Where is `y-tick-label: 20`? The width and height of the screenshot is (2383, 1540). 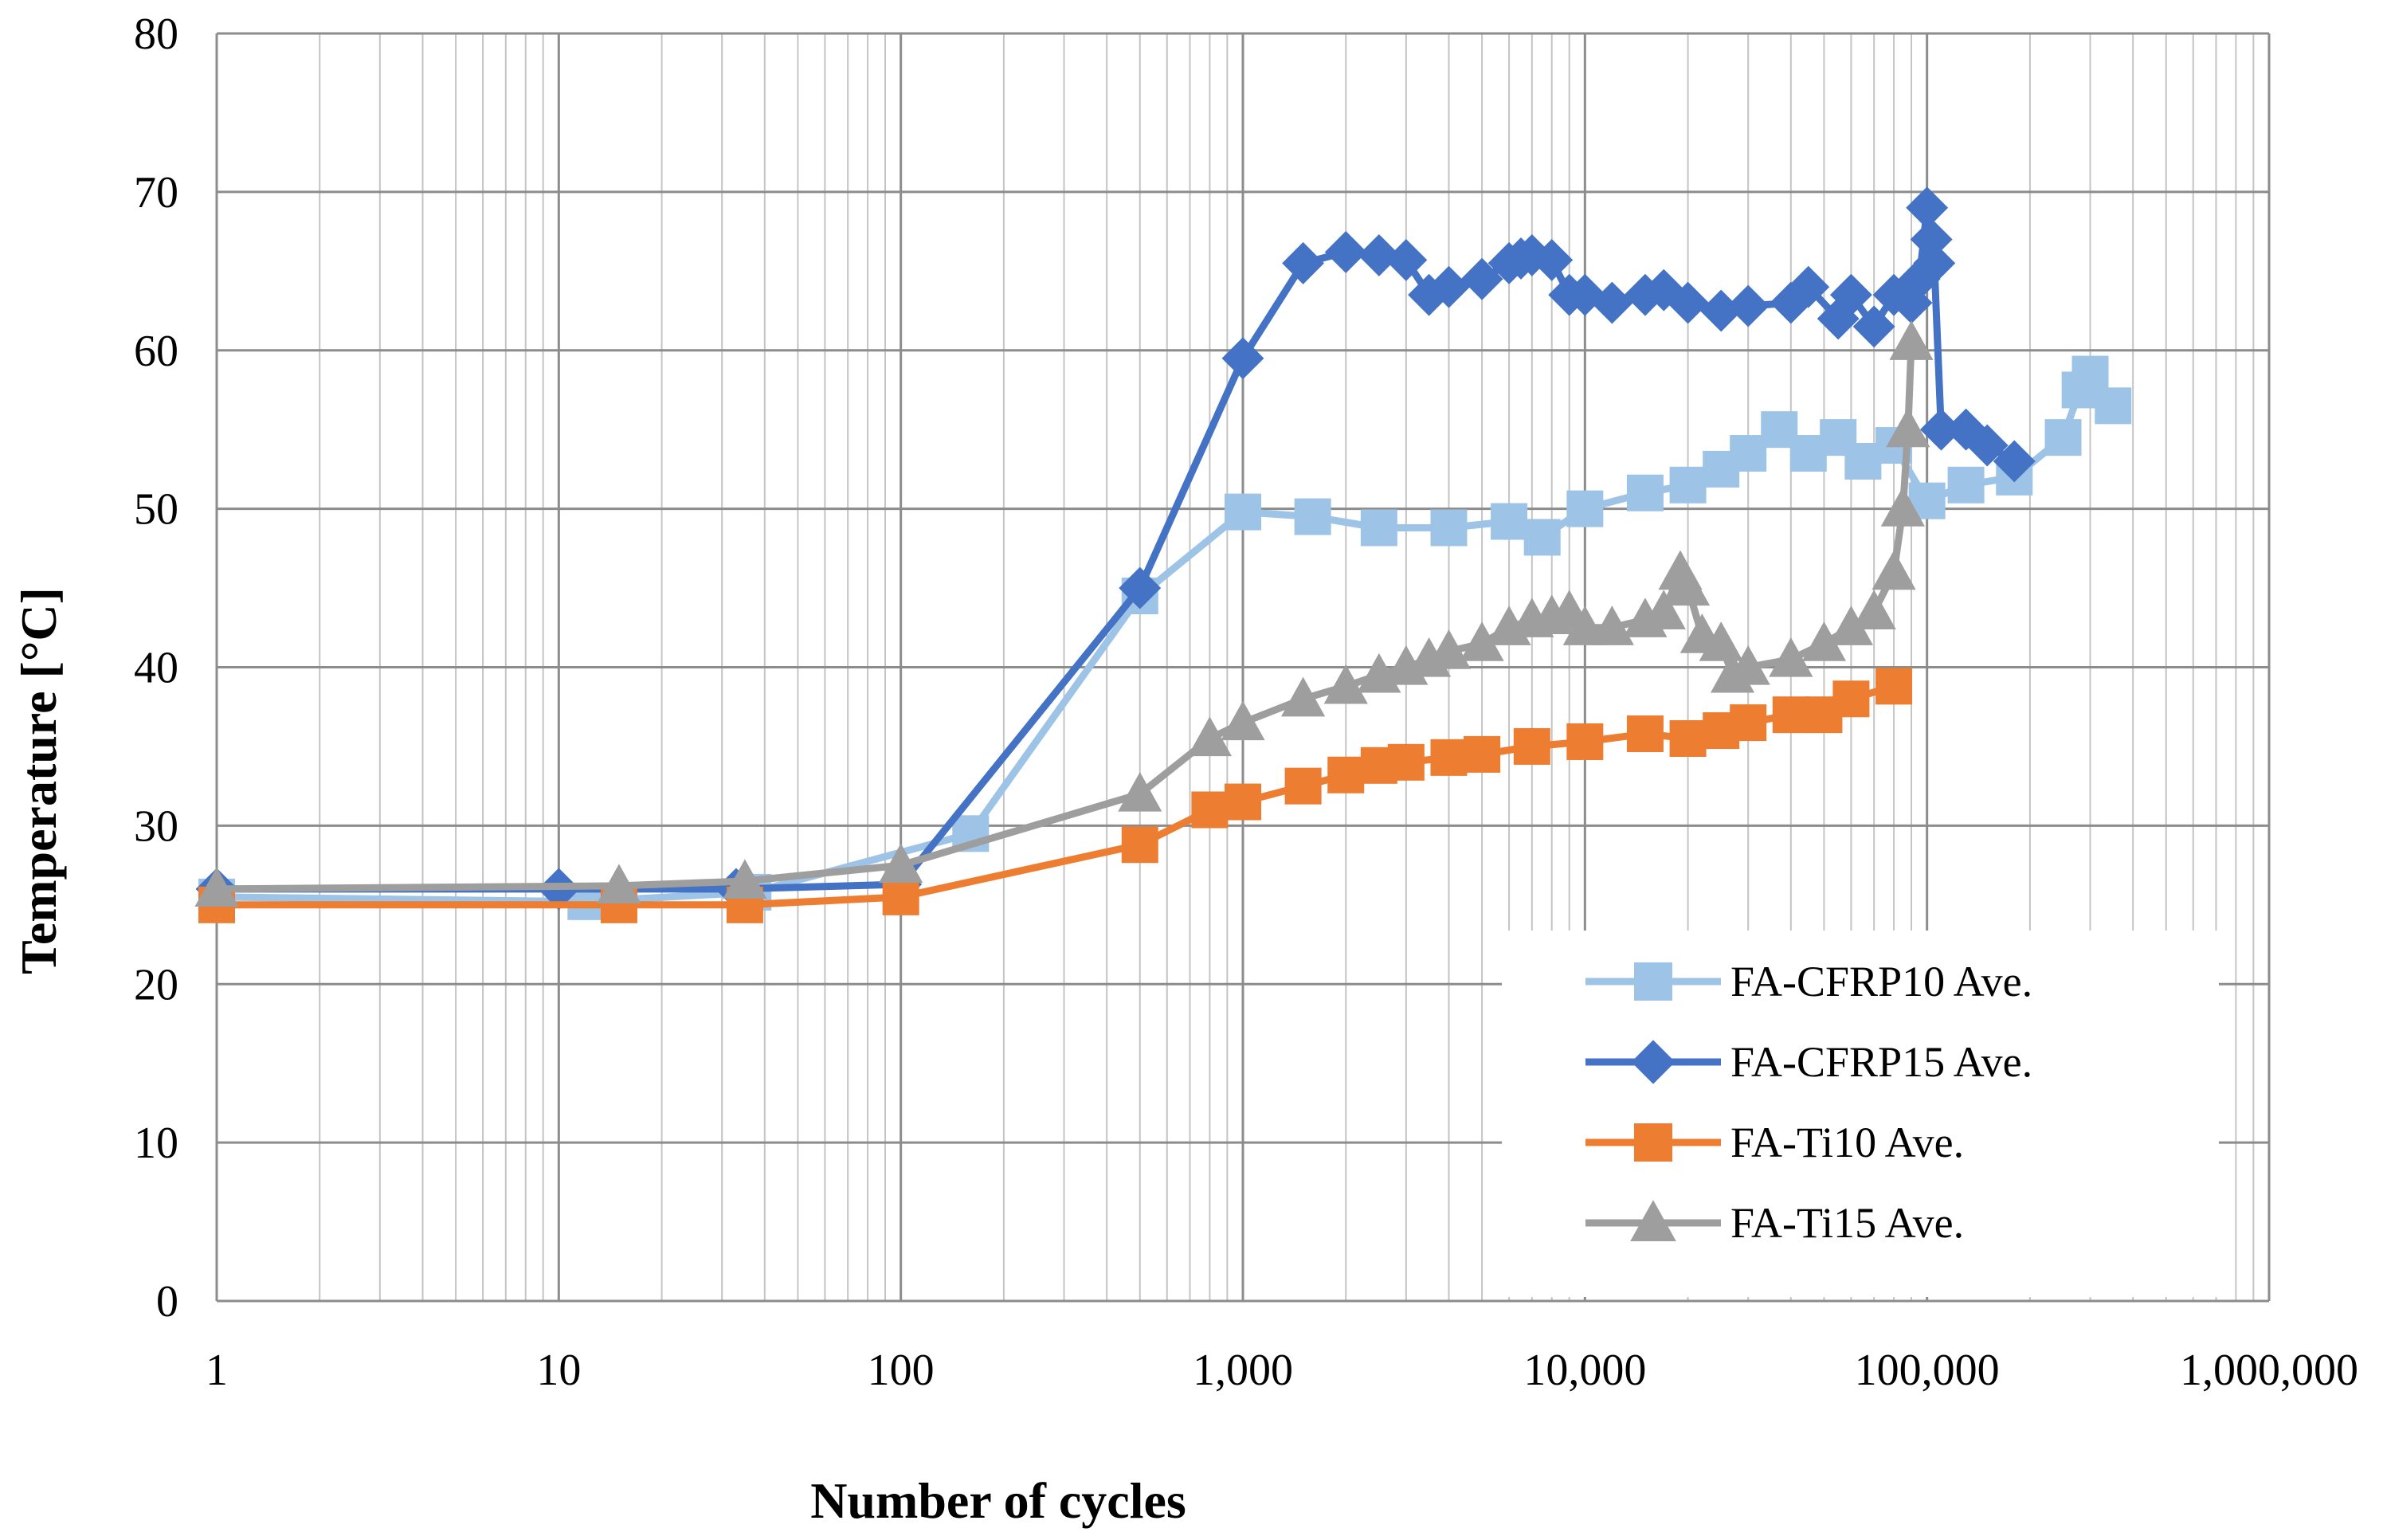 y-tick-label: 20 is located at coordinates (156, 984).